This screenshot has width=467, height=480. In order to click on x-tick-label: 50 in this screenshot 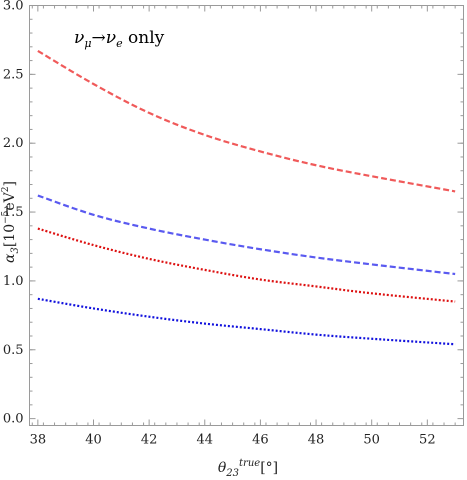, I will do `click(371, 440)`.